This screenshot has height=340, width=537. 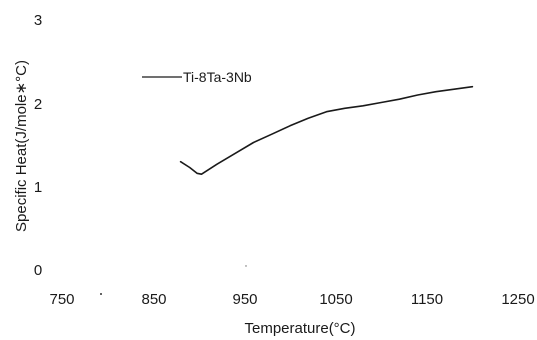 I want to click on y-axis-label: Specific Heat(J/mole∗°C), so click(x=21, y=146).